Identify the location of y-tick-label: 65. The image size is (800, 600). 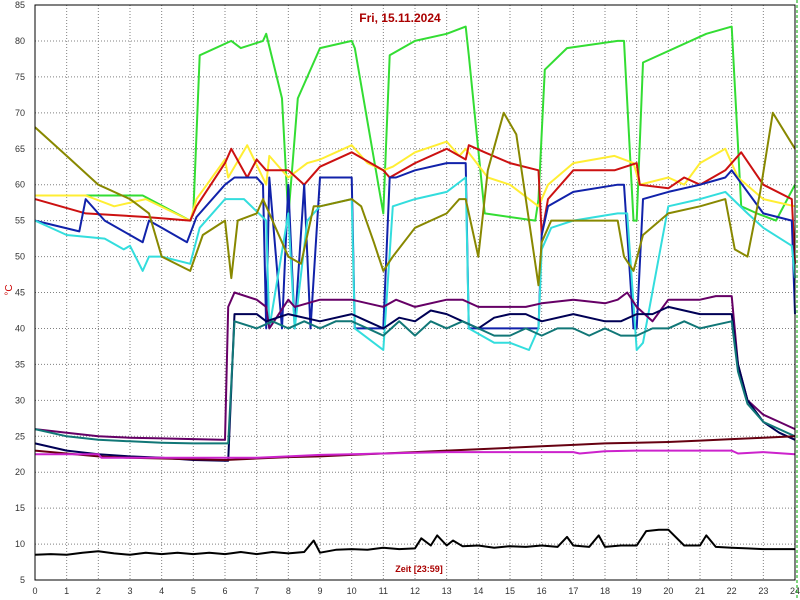
(20, 149).